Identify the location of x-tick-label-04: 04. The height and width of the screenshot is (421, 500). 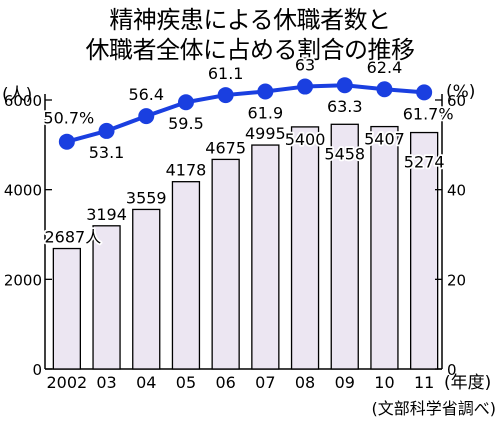
(146, 382).